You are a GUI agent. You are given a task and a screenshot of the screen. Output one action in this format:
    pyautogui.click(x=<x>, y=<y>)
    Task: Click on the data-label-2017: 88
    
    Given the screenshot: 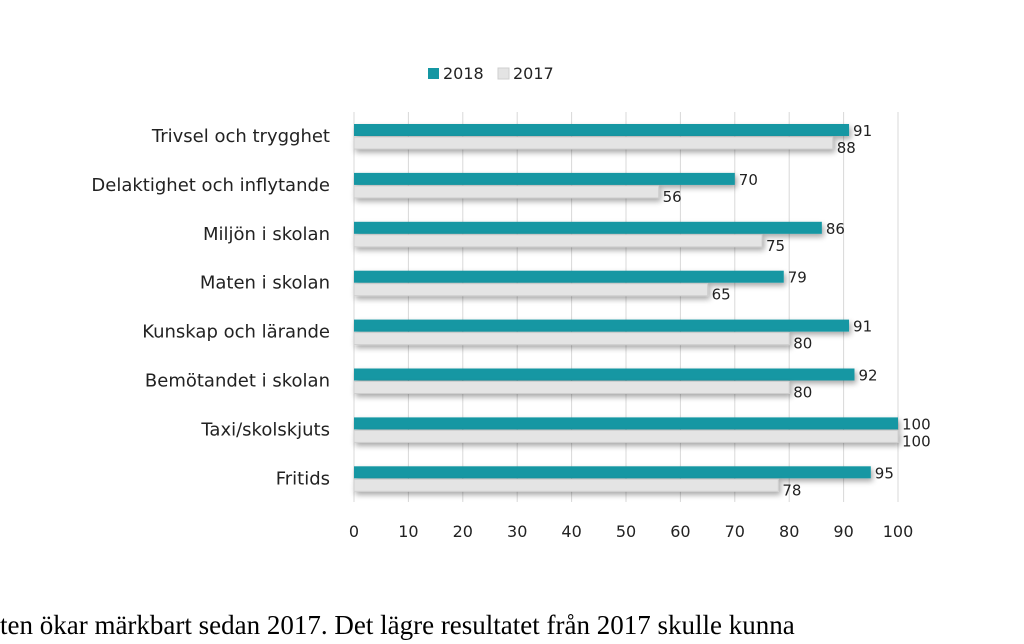 What is the action you would take?
    pyautogui.click(x=846, y=148)
    